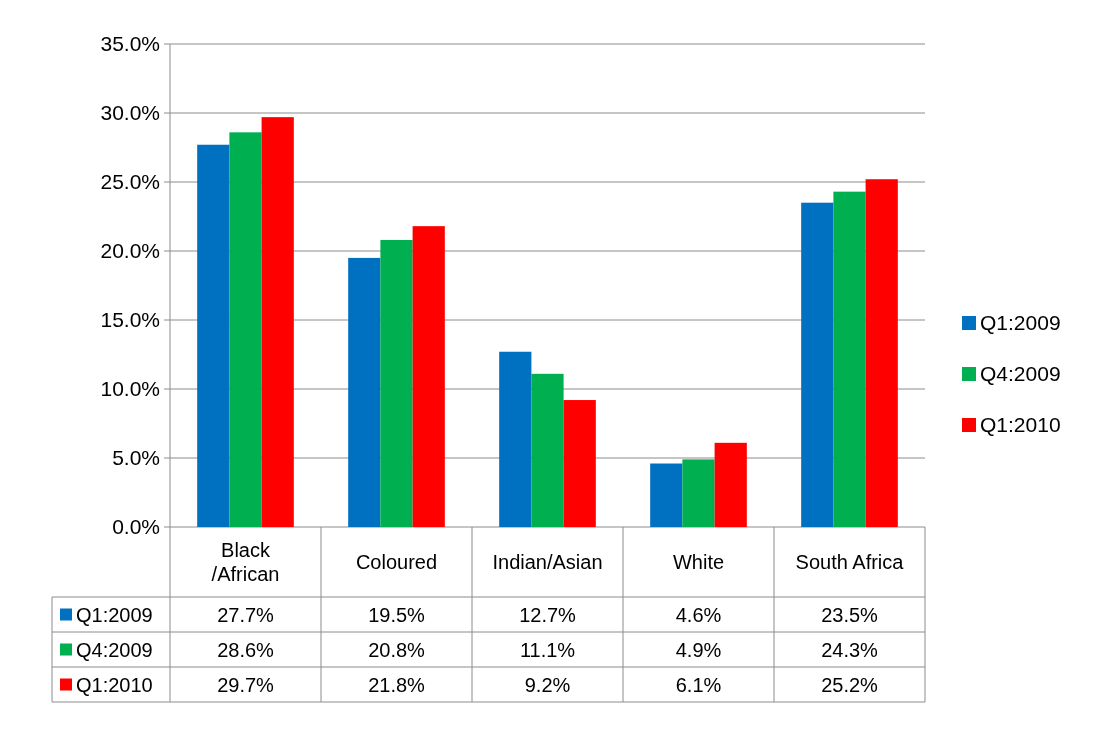 This screenshot has height=731, width=1101. I want to click on x-tick-label: South Africa, so click(850, 562).